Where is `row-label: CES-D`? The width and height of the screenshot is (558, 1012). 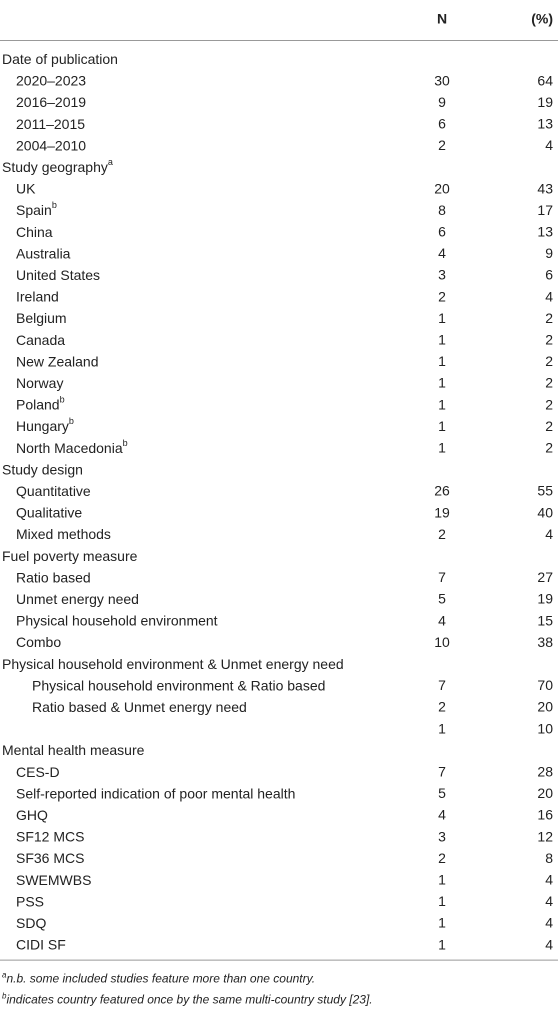 row-label: CES-D is located at coordinates (38, 772).